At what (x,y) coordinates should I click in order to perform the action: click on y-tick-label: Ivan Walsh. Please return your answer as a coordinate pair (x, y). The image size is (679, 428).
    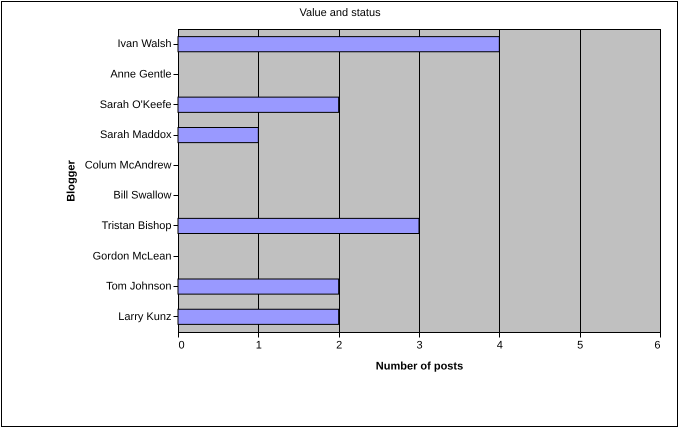
    Looking at the image, I should click on (144, 44).